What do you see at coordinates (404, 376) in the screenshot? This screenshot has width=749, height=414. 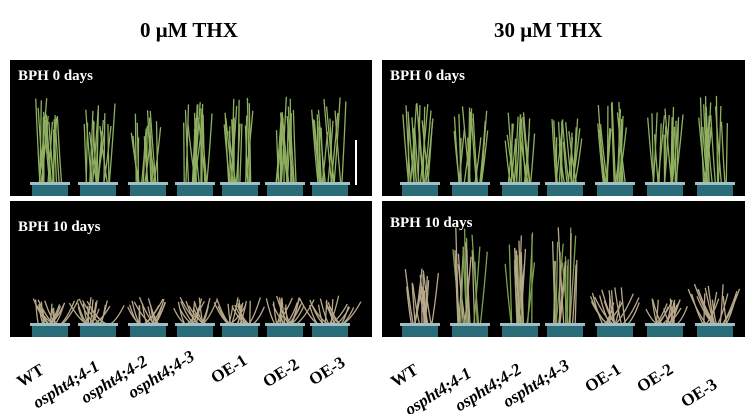 I see `label-wt: WT` at bounding box center [404, 376].